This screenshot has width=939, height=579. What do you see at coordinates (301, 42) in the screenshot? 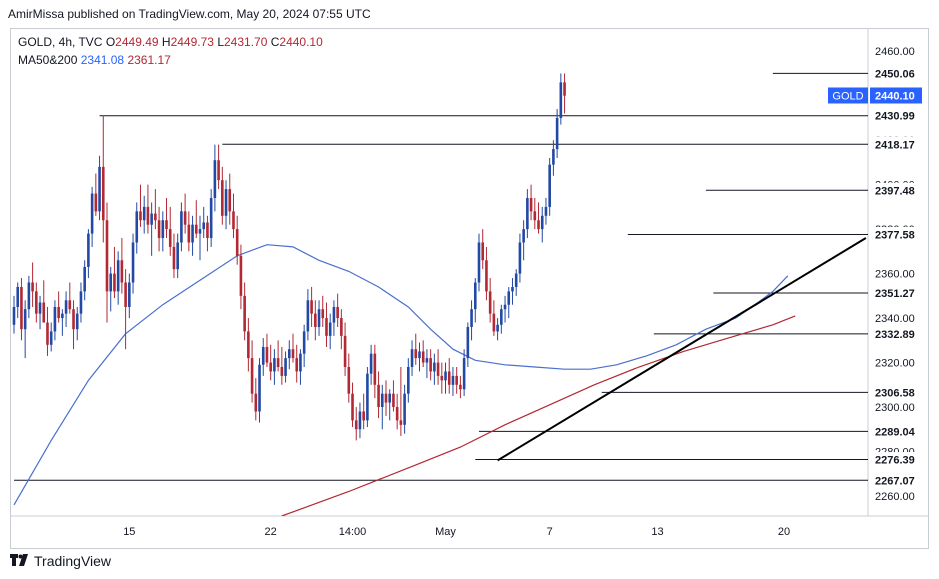
I see `legend-close: 2440.10` at bounding box center [301, 42].